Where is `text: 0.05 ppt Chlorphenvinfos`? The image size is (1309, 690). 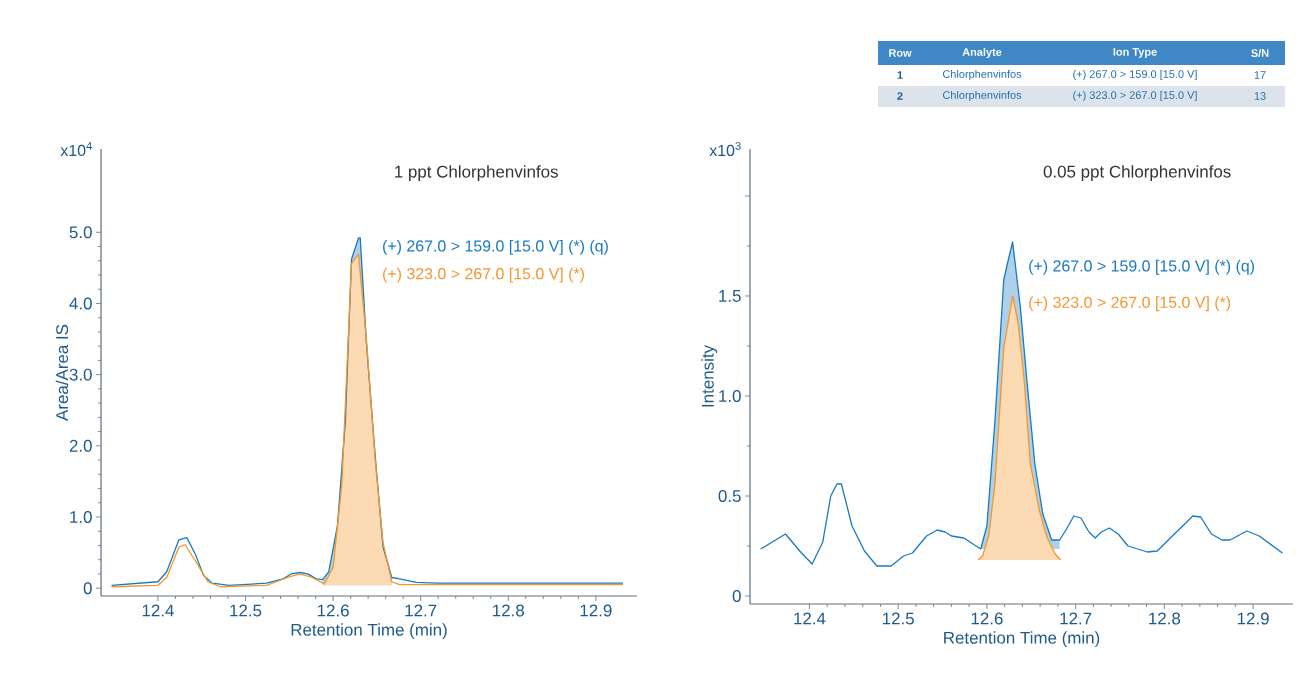 text: 0.05 ppt Chlorphenvinfos is located at coordinates (1137, 173).